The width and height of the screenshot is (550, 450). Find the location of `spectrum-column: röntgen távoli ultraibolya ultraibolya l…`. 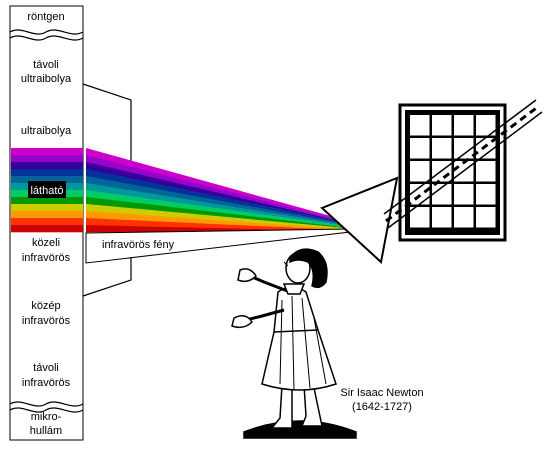

spectrum-column: röntgen távoli ultraibolya ultraibolya l… is located at coordinates (46, 223).